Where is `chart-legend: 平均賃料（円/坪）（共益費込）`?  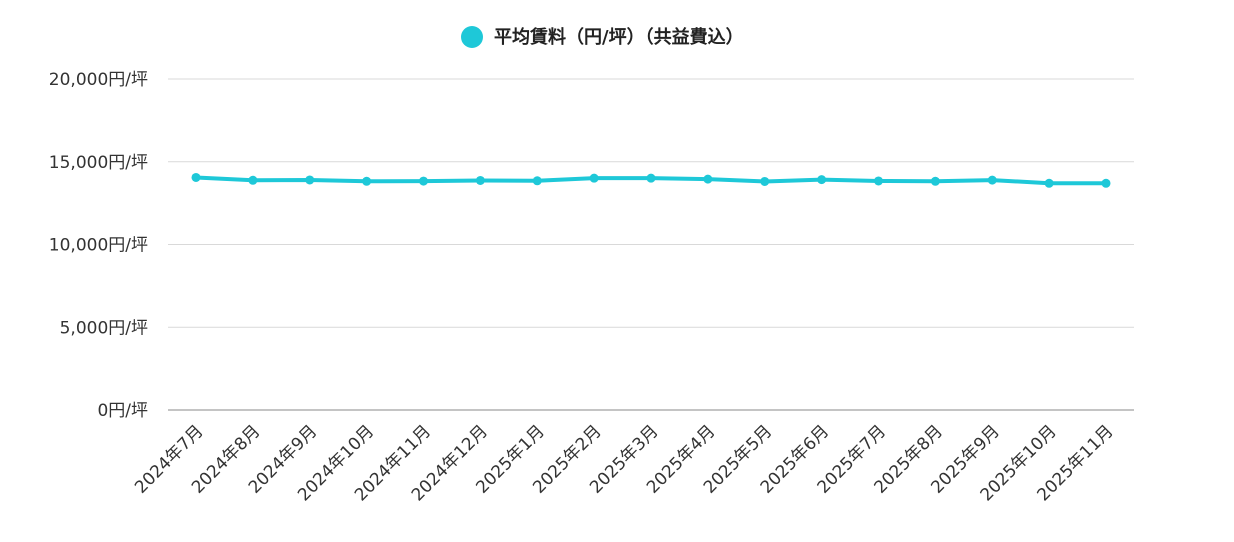 chart-legend: 平均賃料（円/坪）（共益費込） is located at coordinates (602, 37).